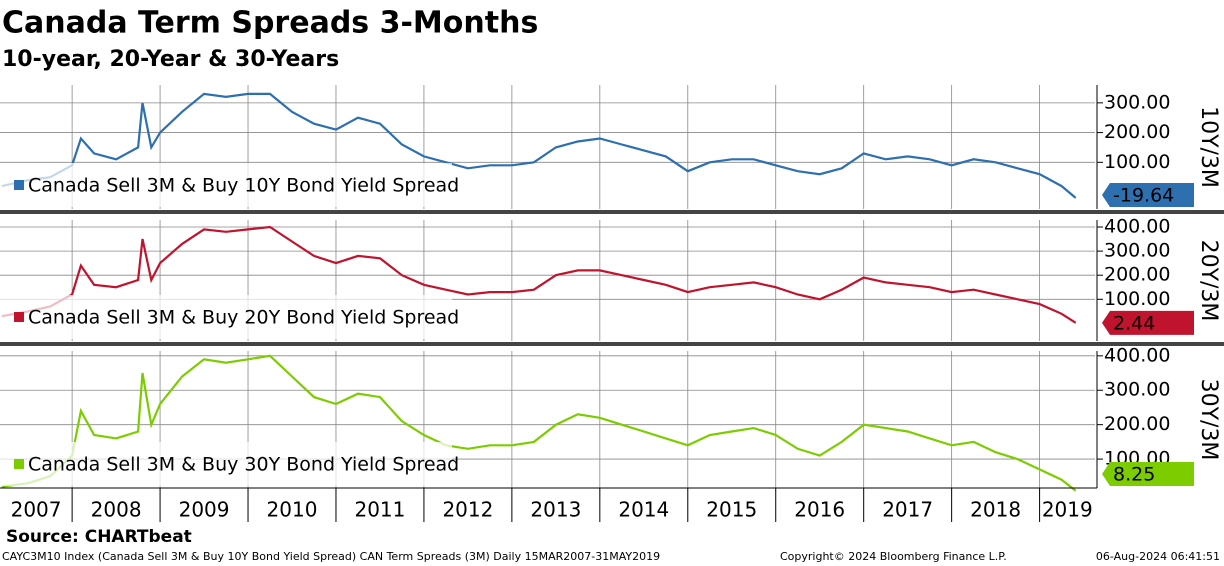  What do you see at coordinates (555, 510) in the screenshot?
I see `x-tick-label: 2013` at bounding box center [555, 510].